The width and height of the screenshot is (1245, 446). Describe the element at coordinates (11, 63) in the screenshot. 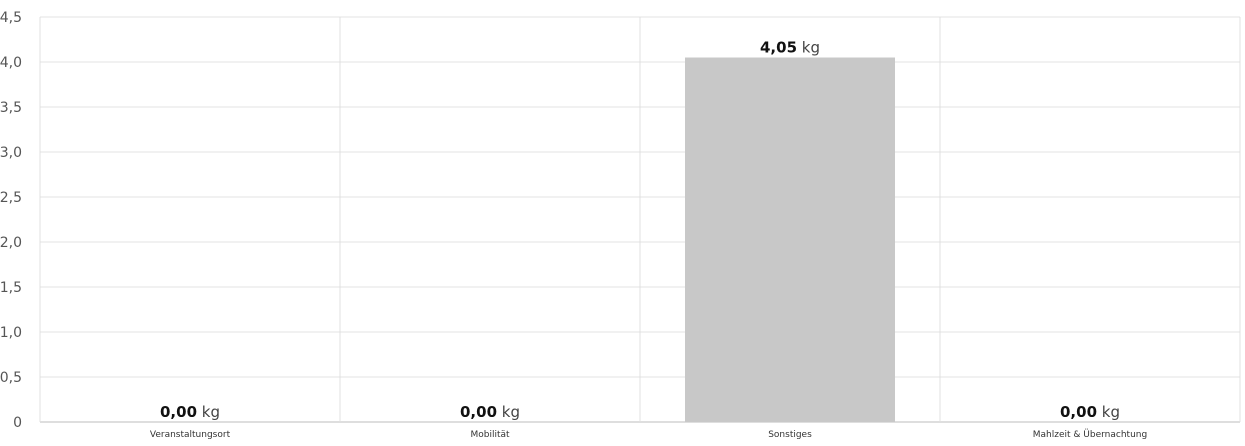

I see `y-tick-label: 4,0` at that location.